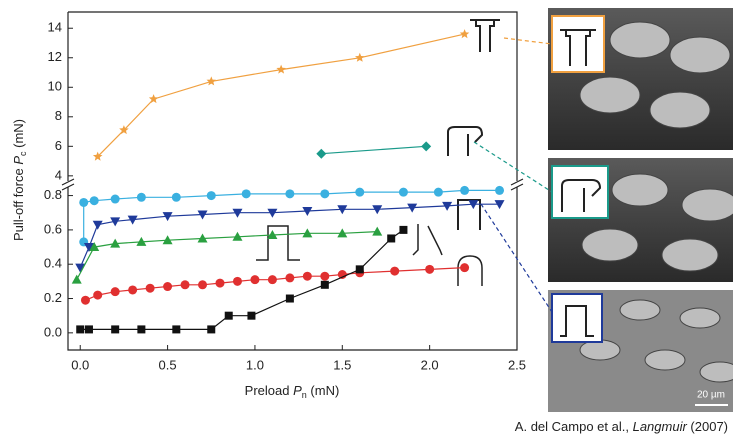 The height and width of the screenshot is (438, 733). Describe the element at coordinates (53, 194) in the screenshot. I see `y-tick-label: 0.8` at that location.